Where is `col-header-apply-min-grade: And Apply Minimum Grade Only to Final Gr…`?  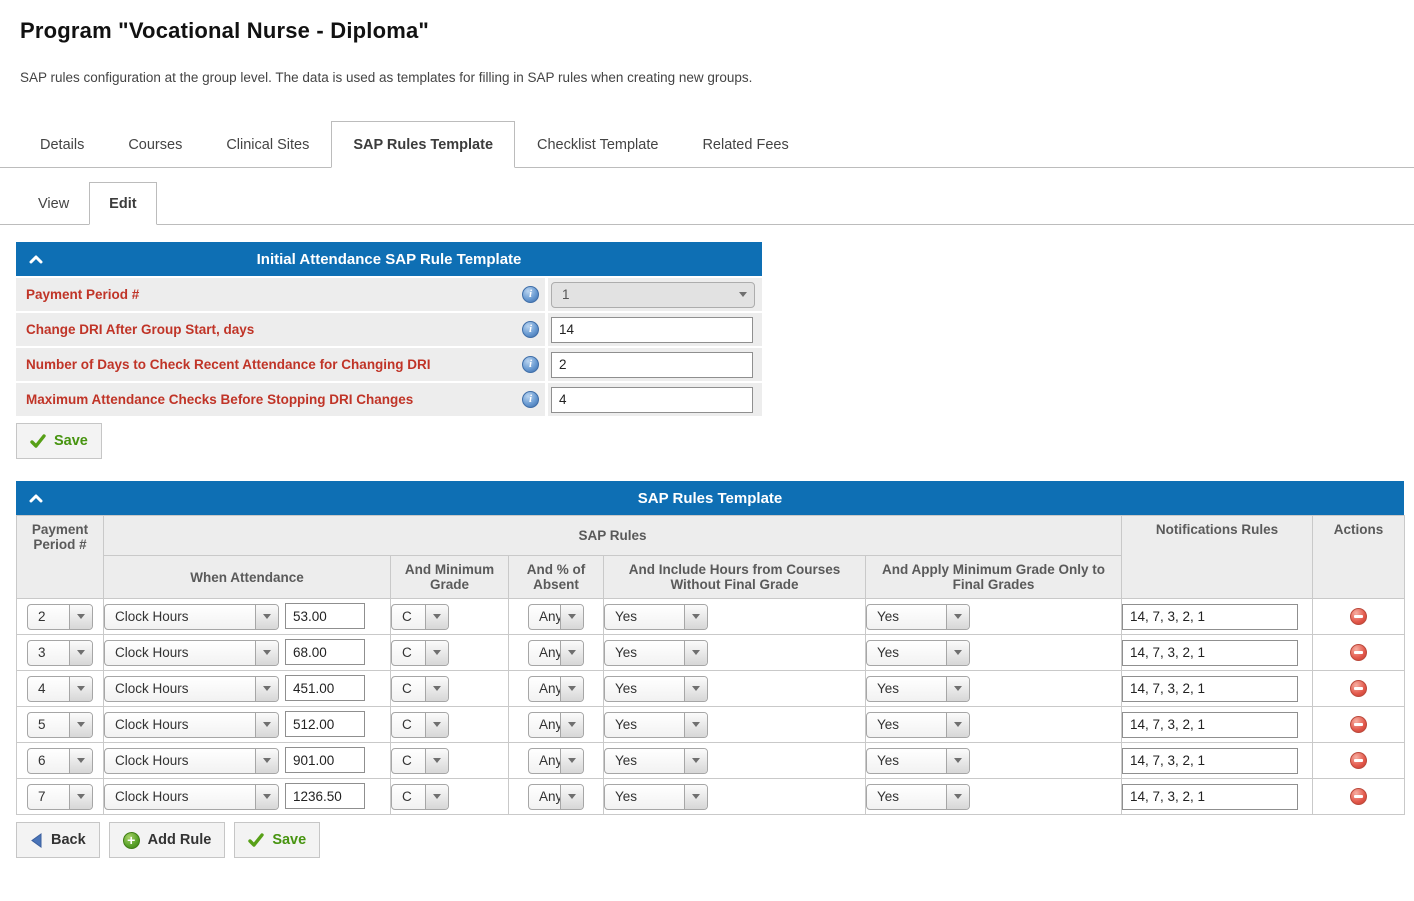 col-header-apply-min-grade: And Apply Minimum Grade Only to Final Gr… is located at coordinates (993, 577).